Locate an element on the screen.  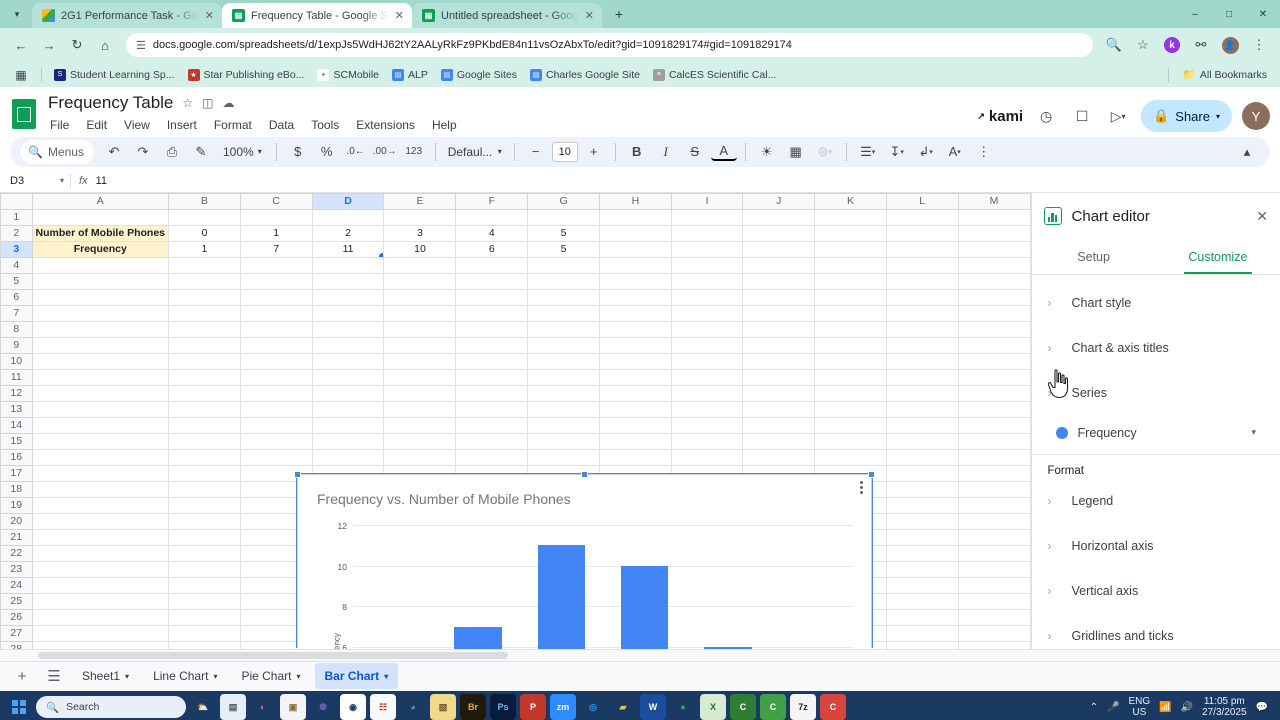
cell-A15 is located at coordinates (100, 441).